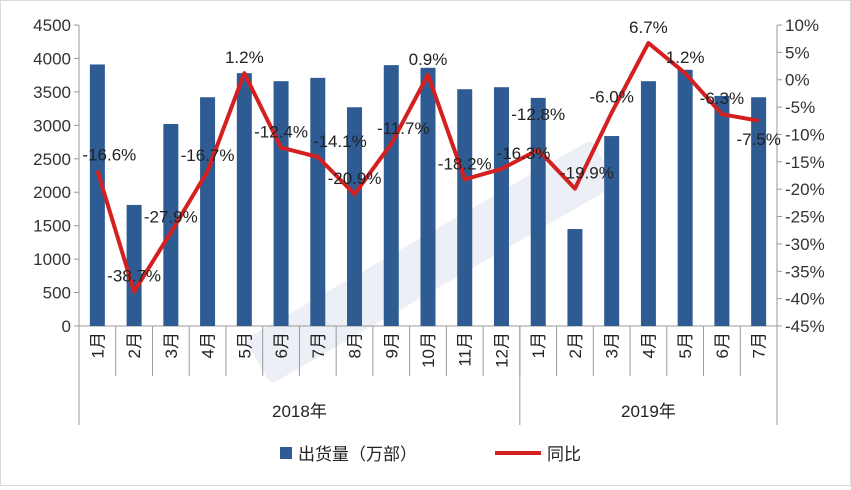  What do you see at coordinates (802, 25) in the screenshot?
I see `right-tick-label: 10%` at bounding box center [802, 25].